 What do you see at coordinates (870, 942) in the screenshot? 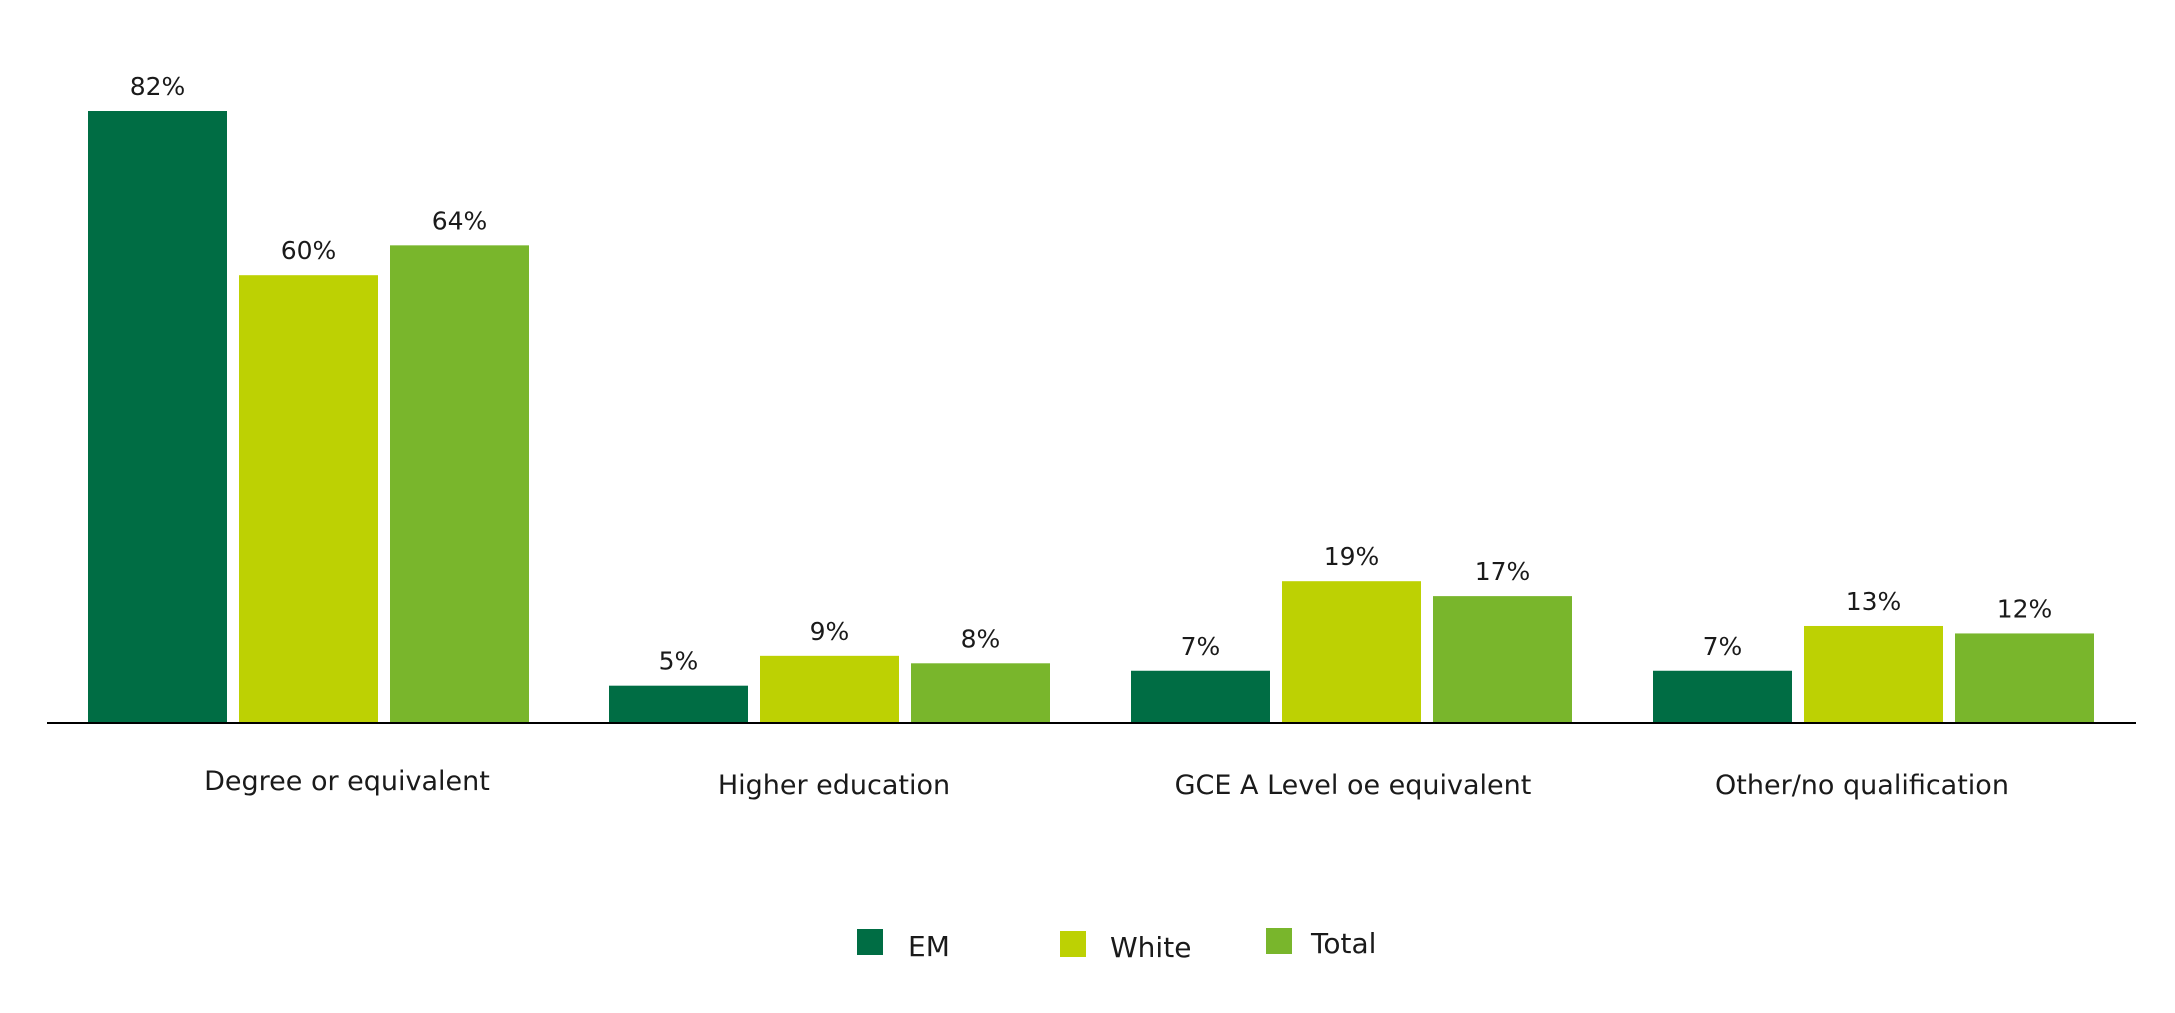
I see `legend-swatch-em` at bounding box center [870, 942].